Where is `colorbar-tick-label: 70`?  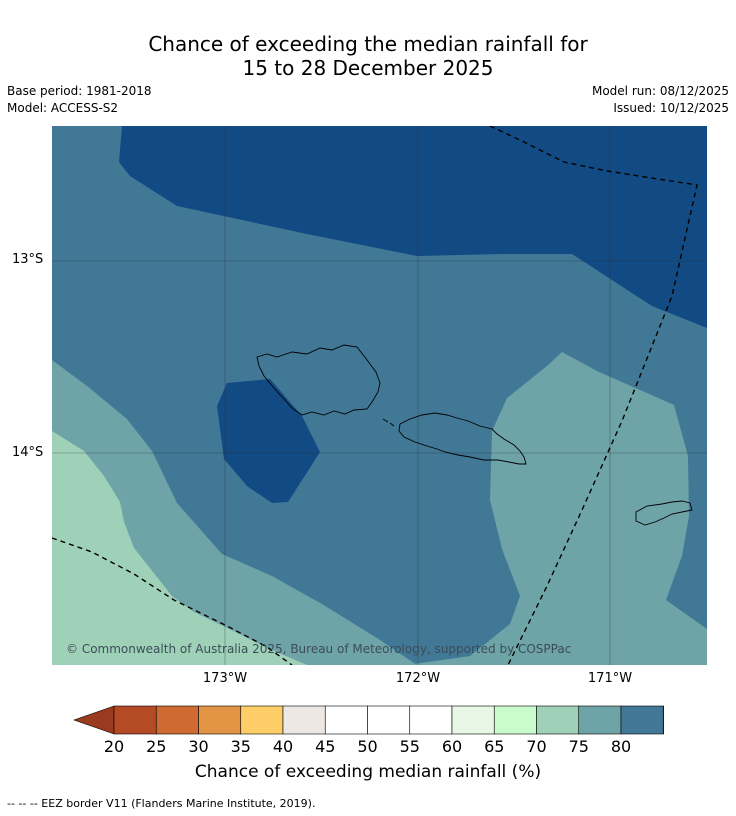 colorbar-tick-label: 70 is located at coordinates (536, 746).